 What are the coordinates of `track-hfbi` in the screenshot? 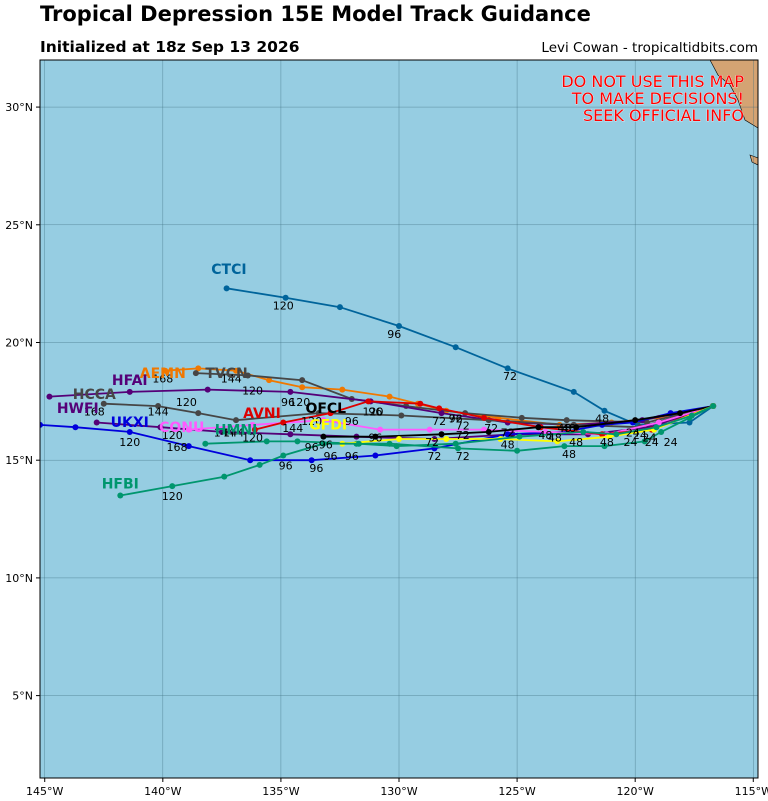 It's located at (417, 451).